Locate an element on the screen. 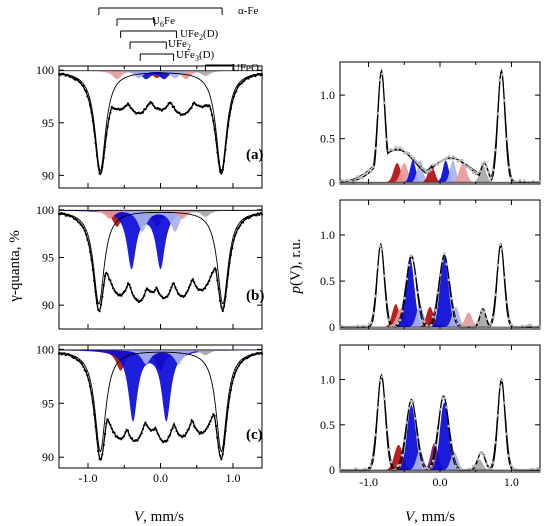 This screenshot has height=526, width=550. right-y-axis-label: p(V), r.u. is located at coordinates (296, 267).